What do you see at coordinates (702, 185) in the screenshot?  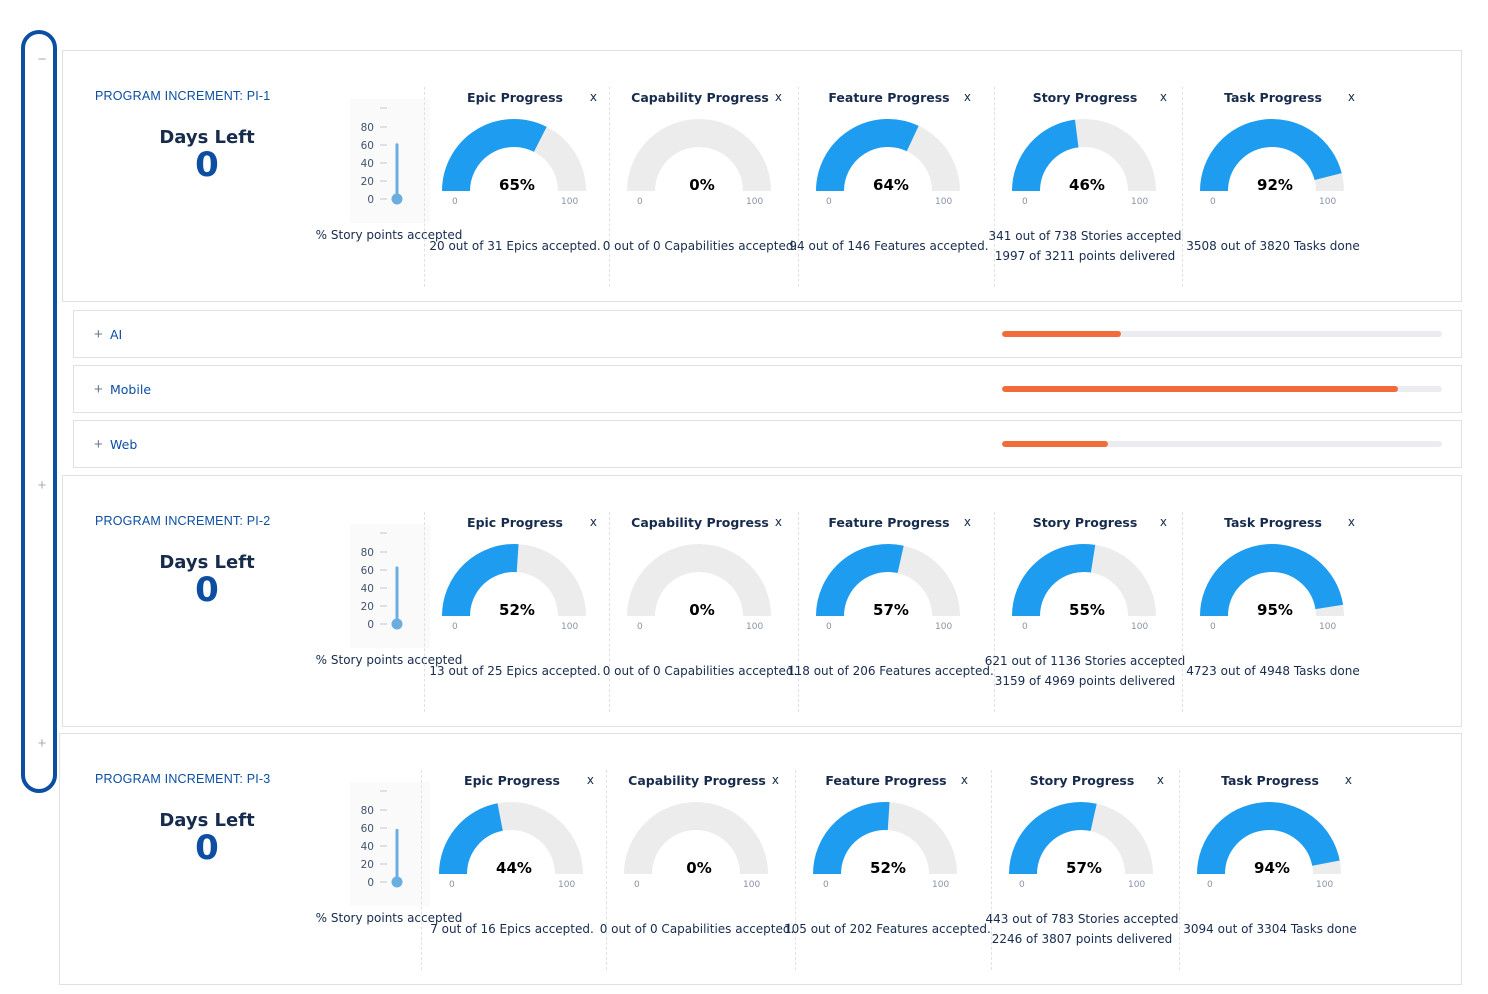 I see `gauge-percent: 0%` at bounding box center [702, 185].